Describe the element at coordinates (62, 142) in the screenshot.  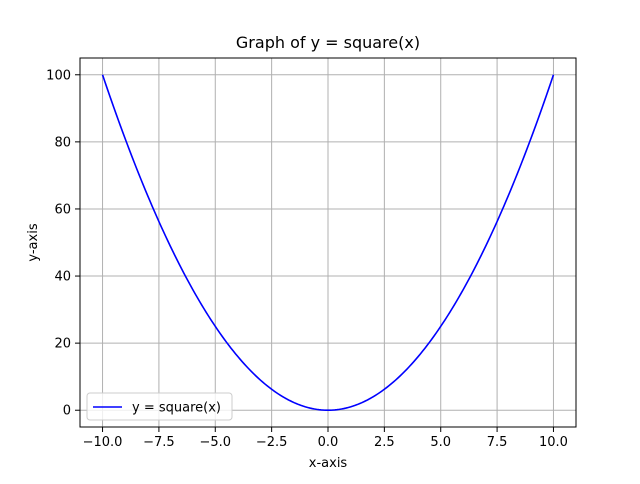
I see `y-tick-label: 80` at that location.